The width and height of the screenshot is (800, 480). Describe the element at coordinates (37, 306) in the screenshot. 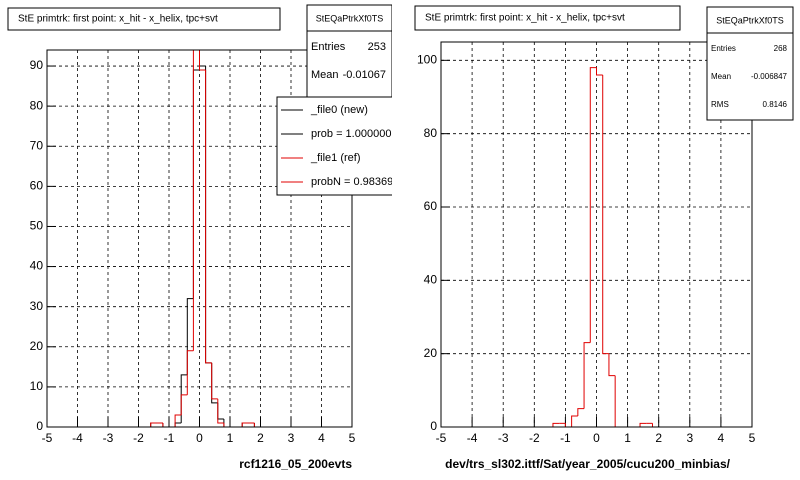

I see `y-tick-label: 30` at that location.